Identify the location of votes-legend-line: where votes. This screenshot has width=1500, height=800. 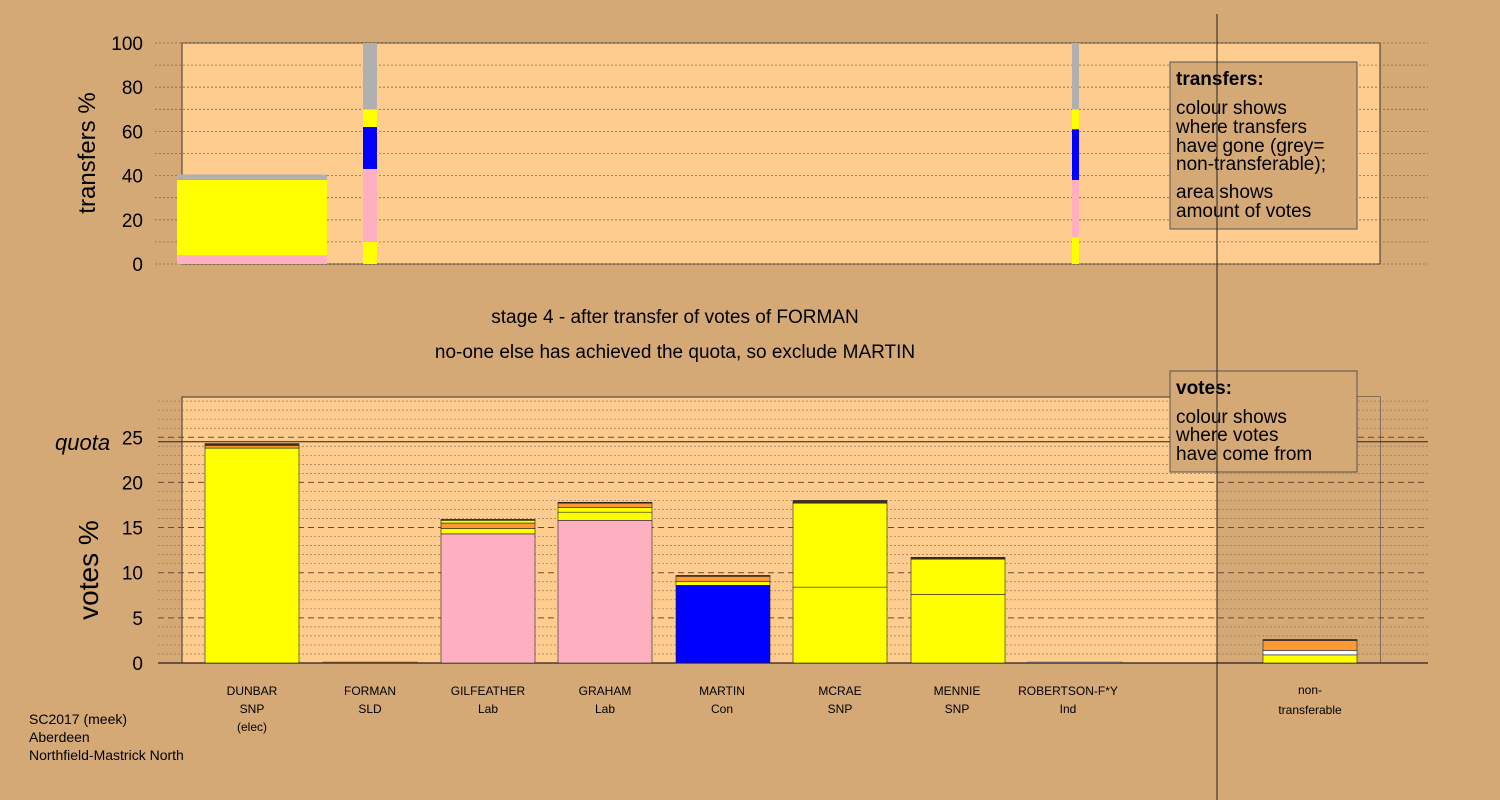
(1226, 435).